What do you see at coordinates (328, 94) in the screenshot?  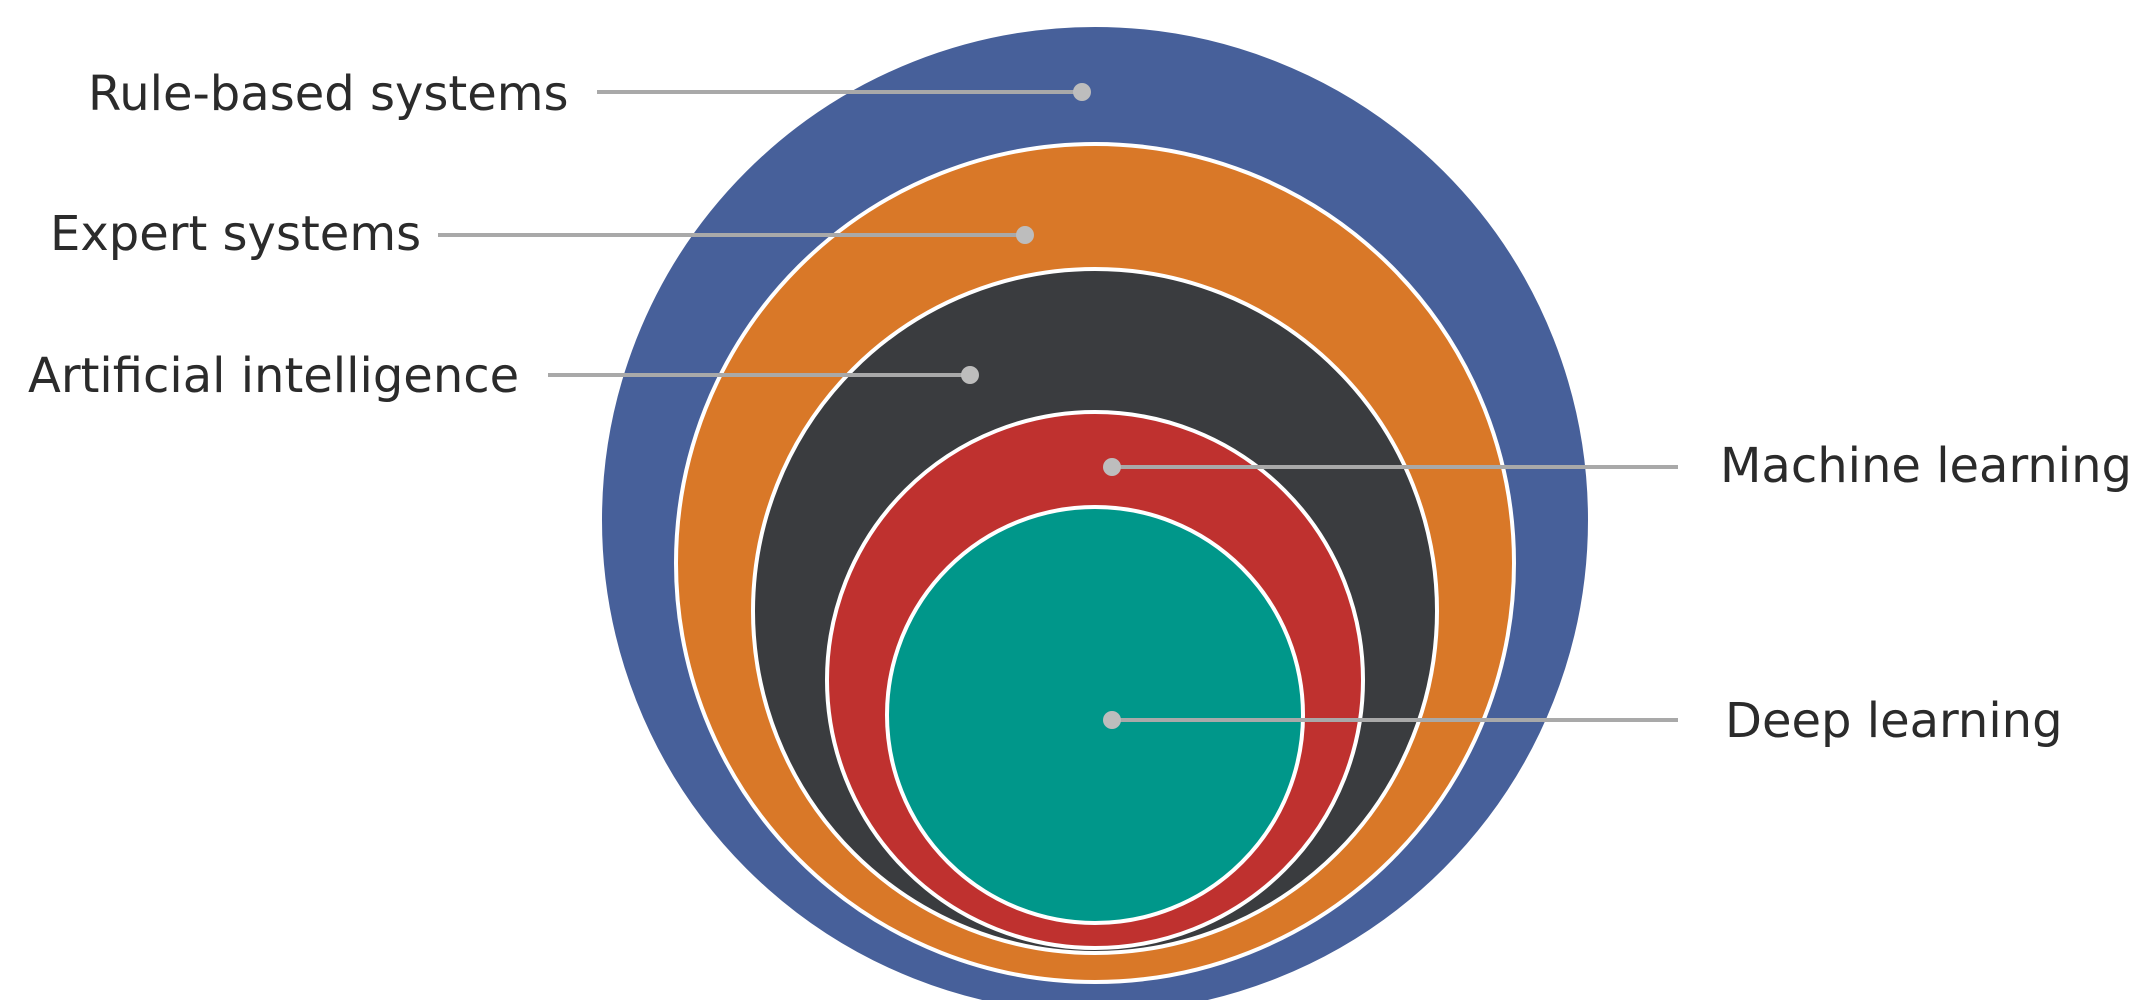 I see `label-rule-based-systems: Rule-based systems` at bounding box center [328, 94].